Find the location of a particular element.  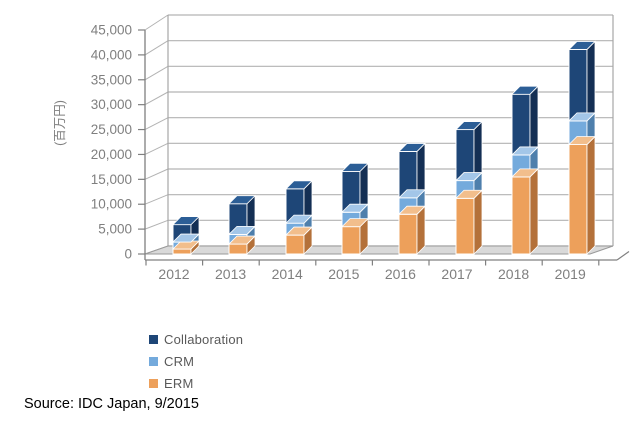

bar-top-collaboration-2012 is located at coordinates (186, 221).